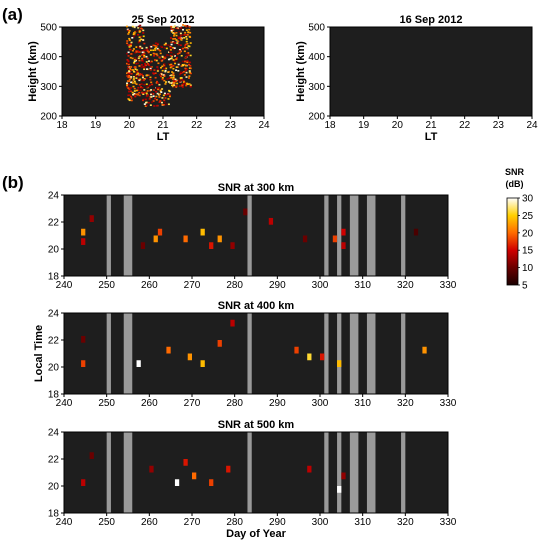  What do you see at coordinates (339, 472) in the screenshot?
I see `no-data-bar` at bounding box center [339, 472].